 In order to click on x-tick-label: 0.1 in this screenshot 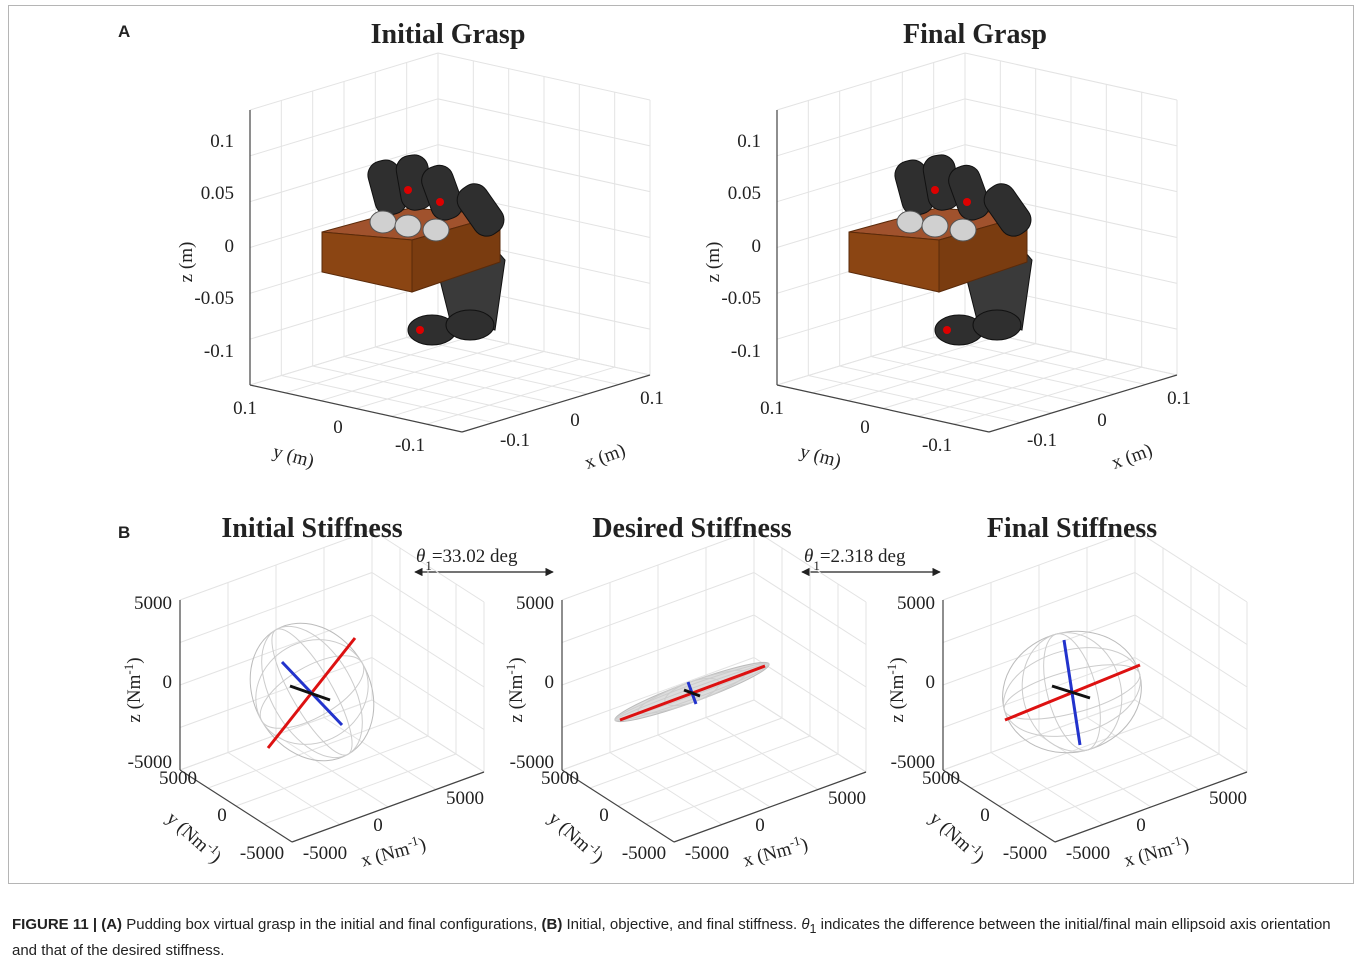, I will do `click(652, 398)`.